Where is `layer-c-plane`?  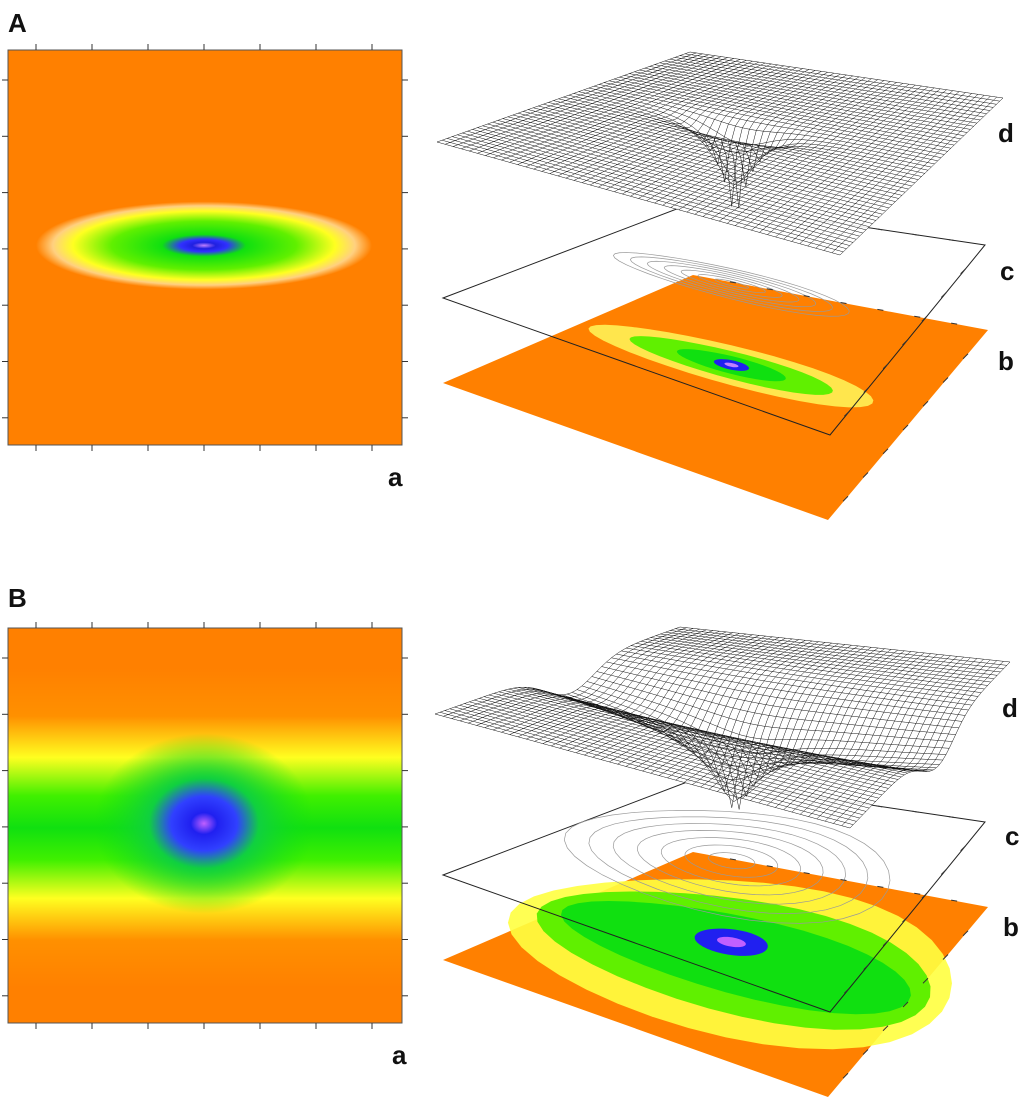
layer-c-plane is located at coordinates (713, 895).